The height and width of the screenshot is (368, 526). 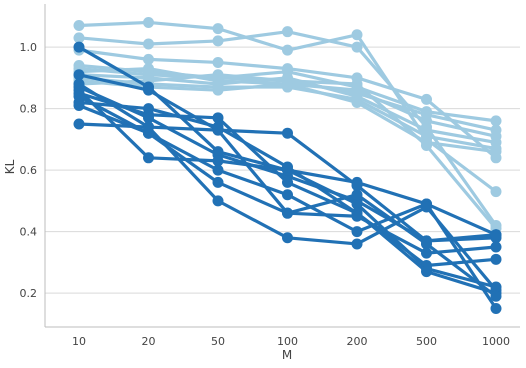 I want to click on x-tick-label: 10, so click(x=79, y=341).